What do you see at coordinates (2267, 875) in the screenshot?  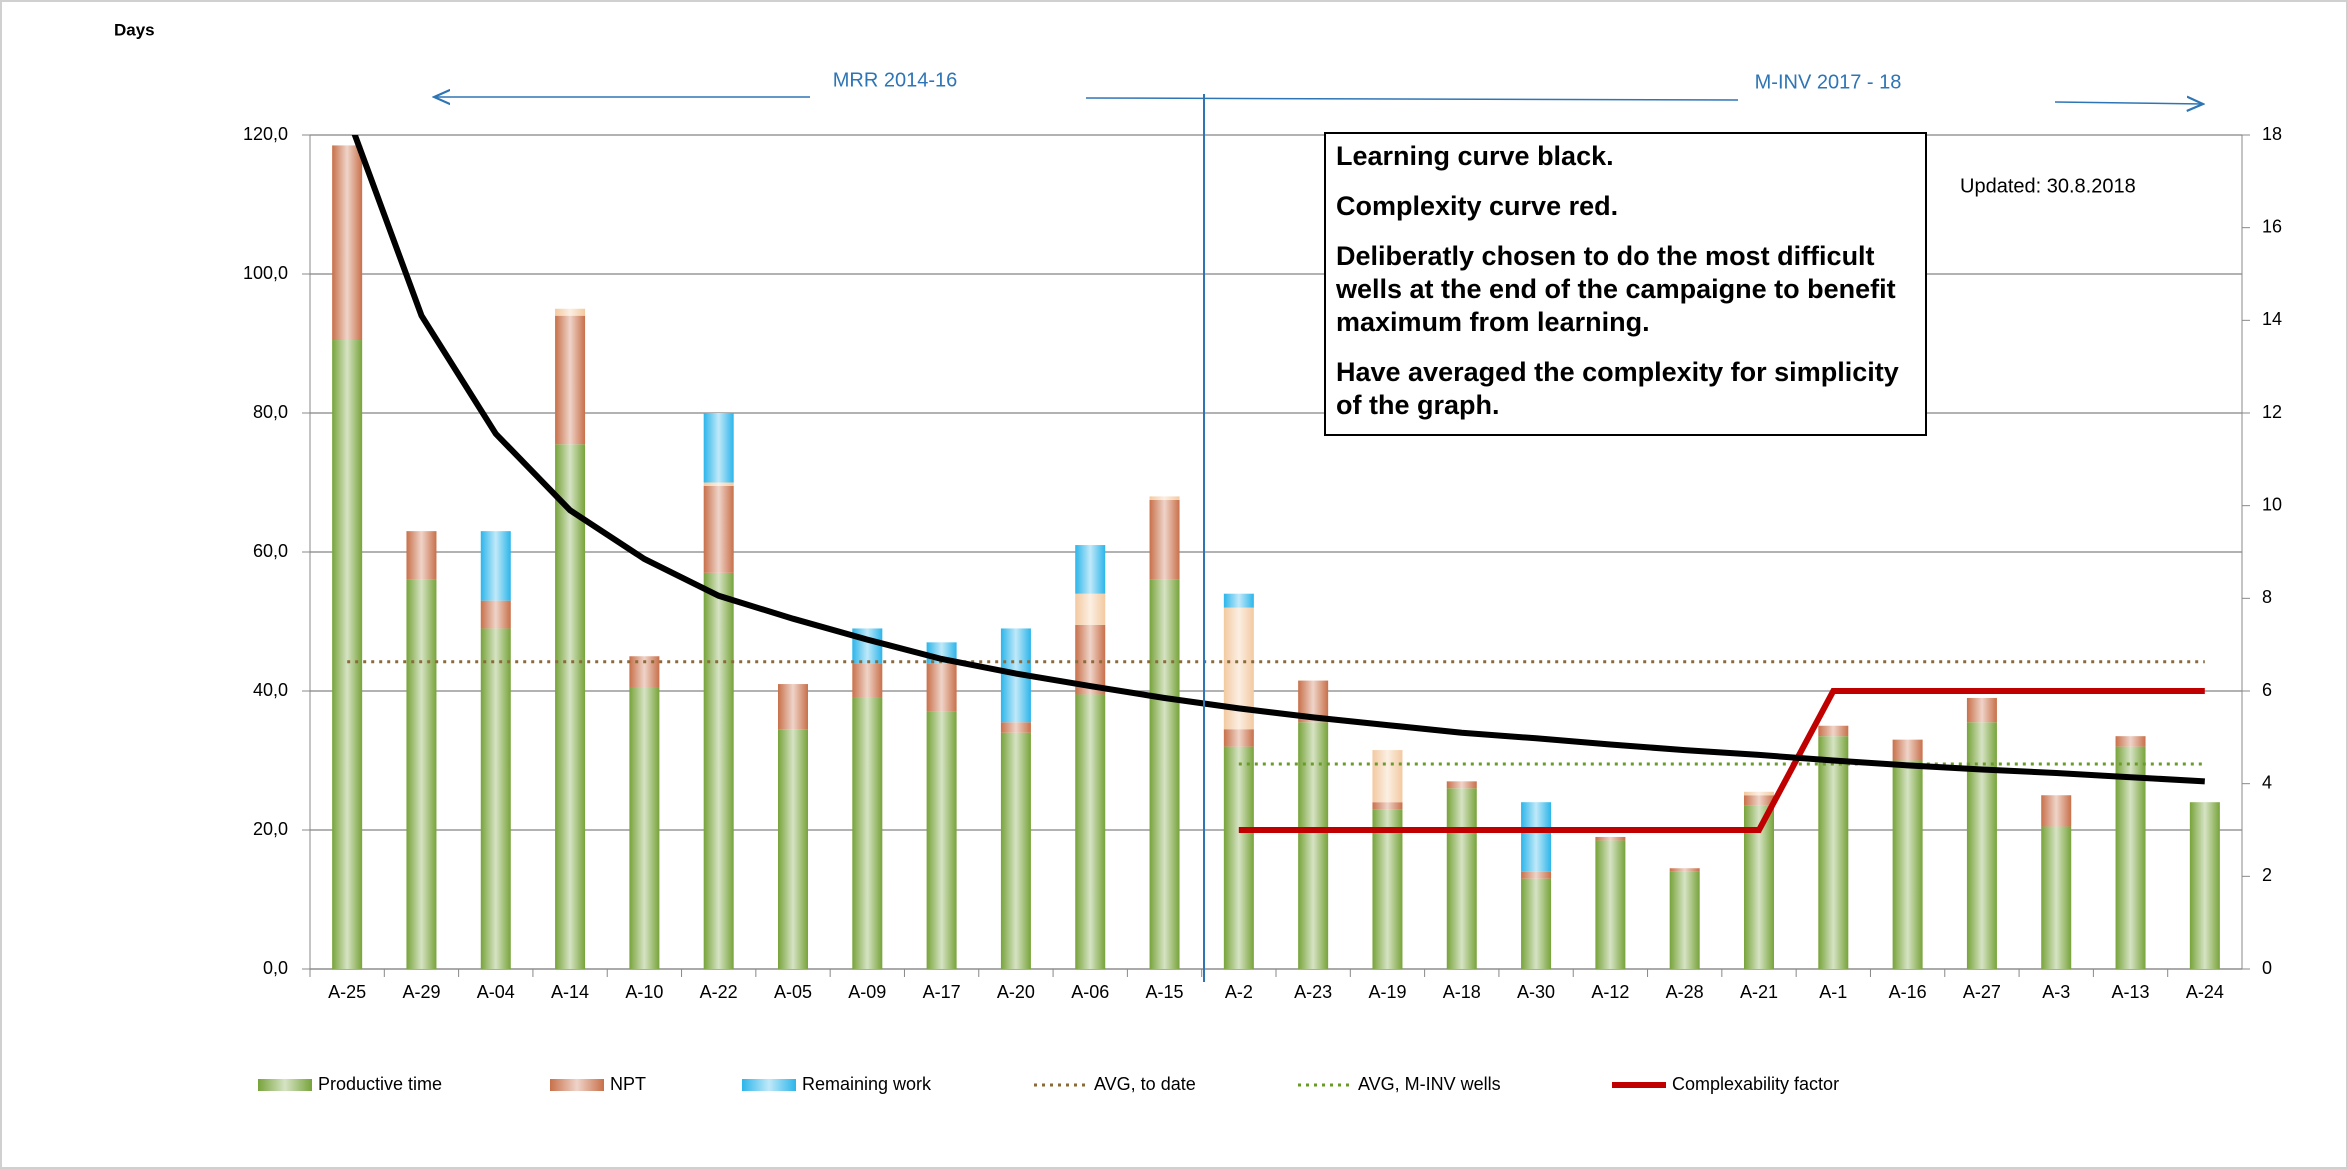 I see `y2-tick-label: 2` at bounding box center [2267, 875].